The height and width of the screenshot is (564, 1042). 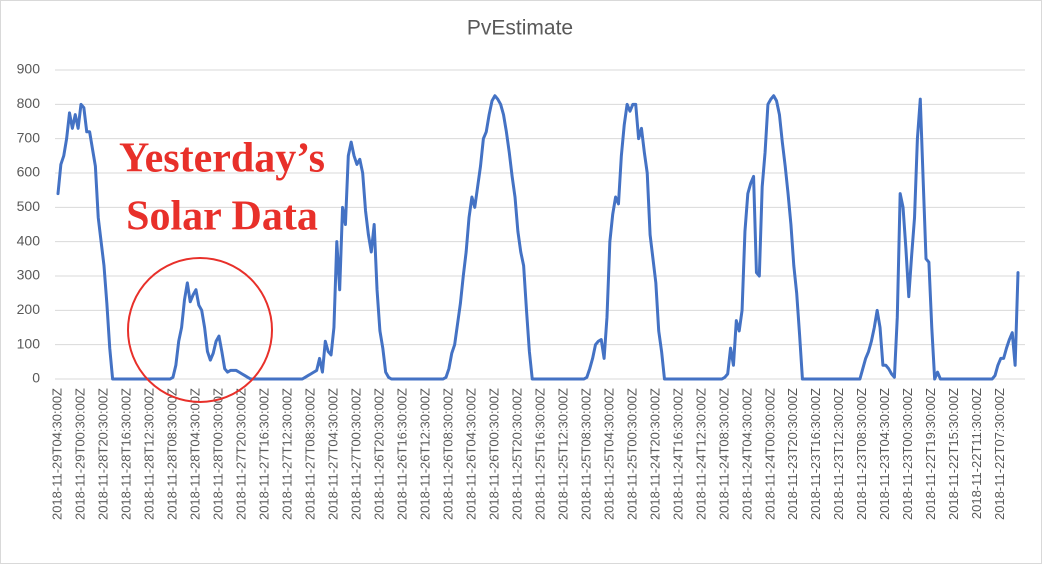 I want to click on x-tick-label: 2018-11-24T00:30:00Z, so click(x=769, y=454).